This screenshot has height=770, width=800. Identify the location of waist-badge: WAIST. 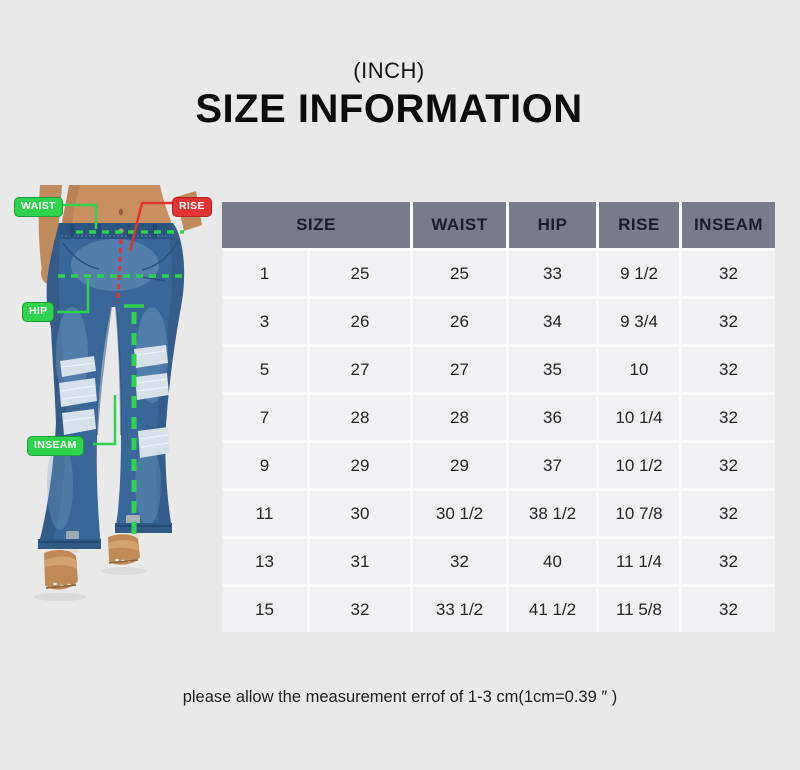
(38, 207).